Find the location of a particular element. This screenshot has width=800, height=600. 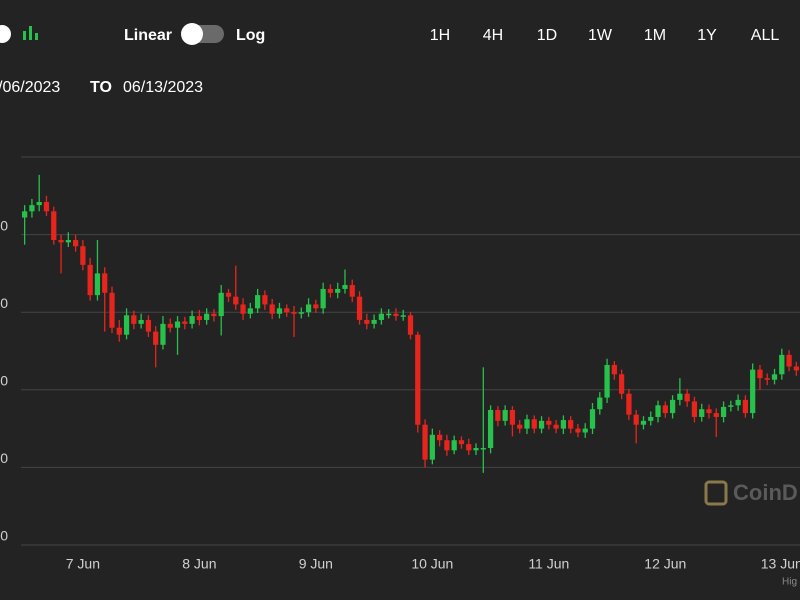

scale-option: Linear is located at coordinates (148, 35).